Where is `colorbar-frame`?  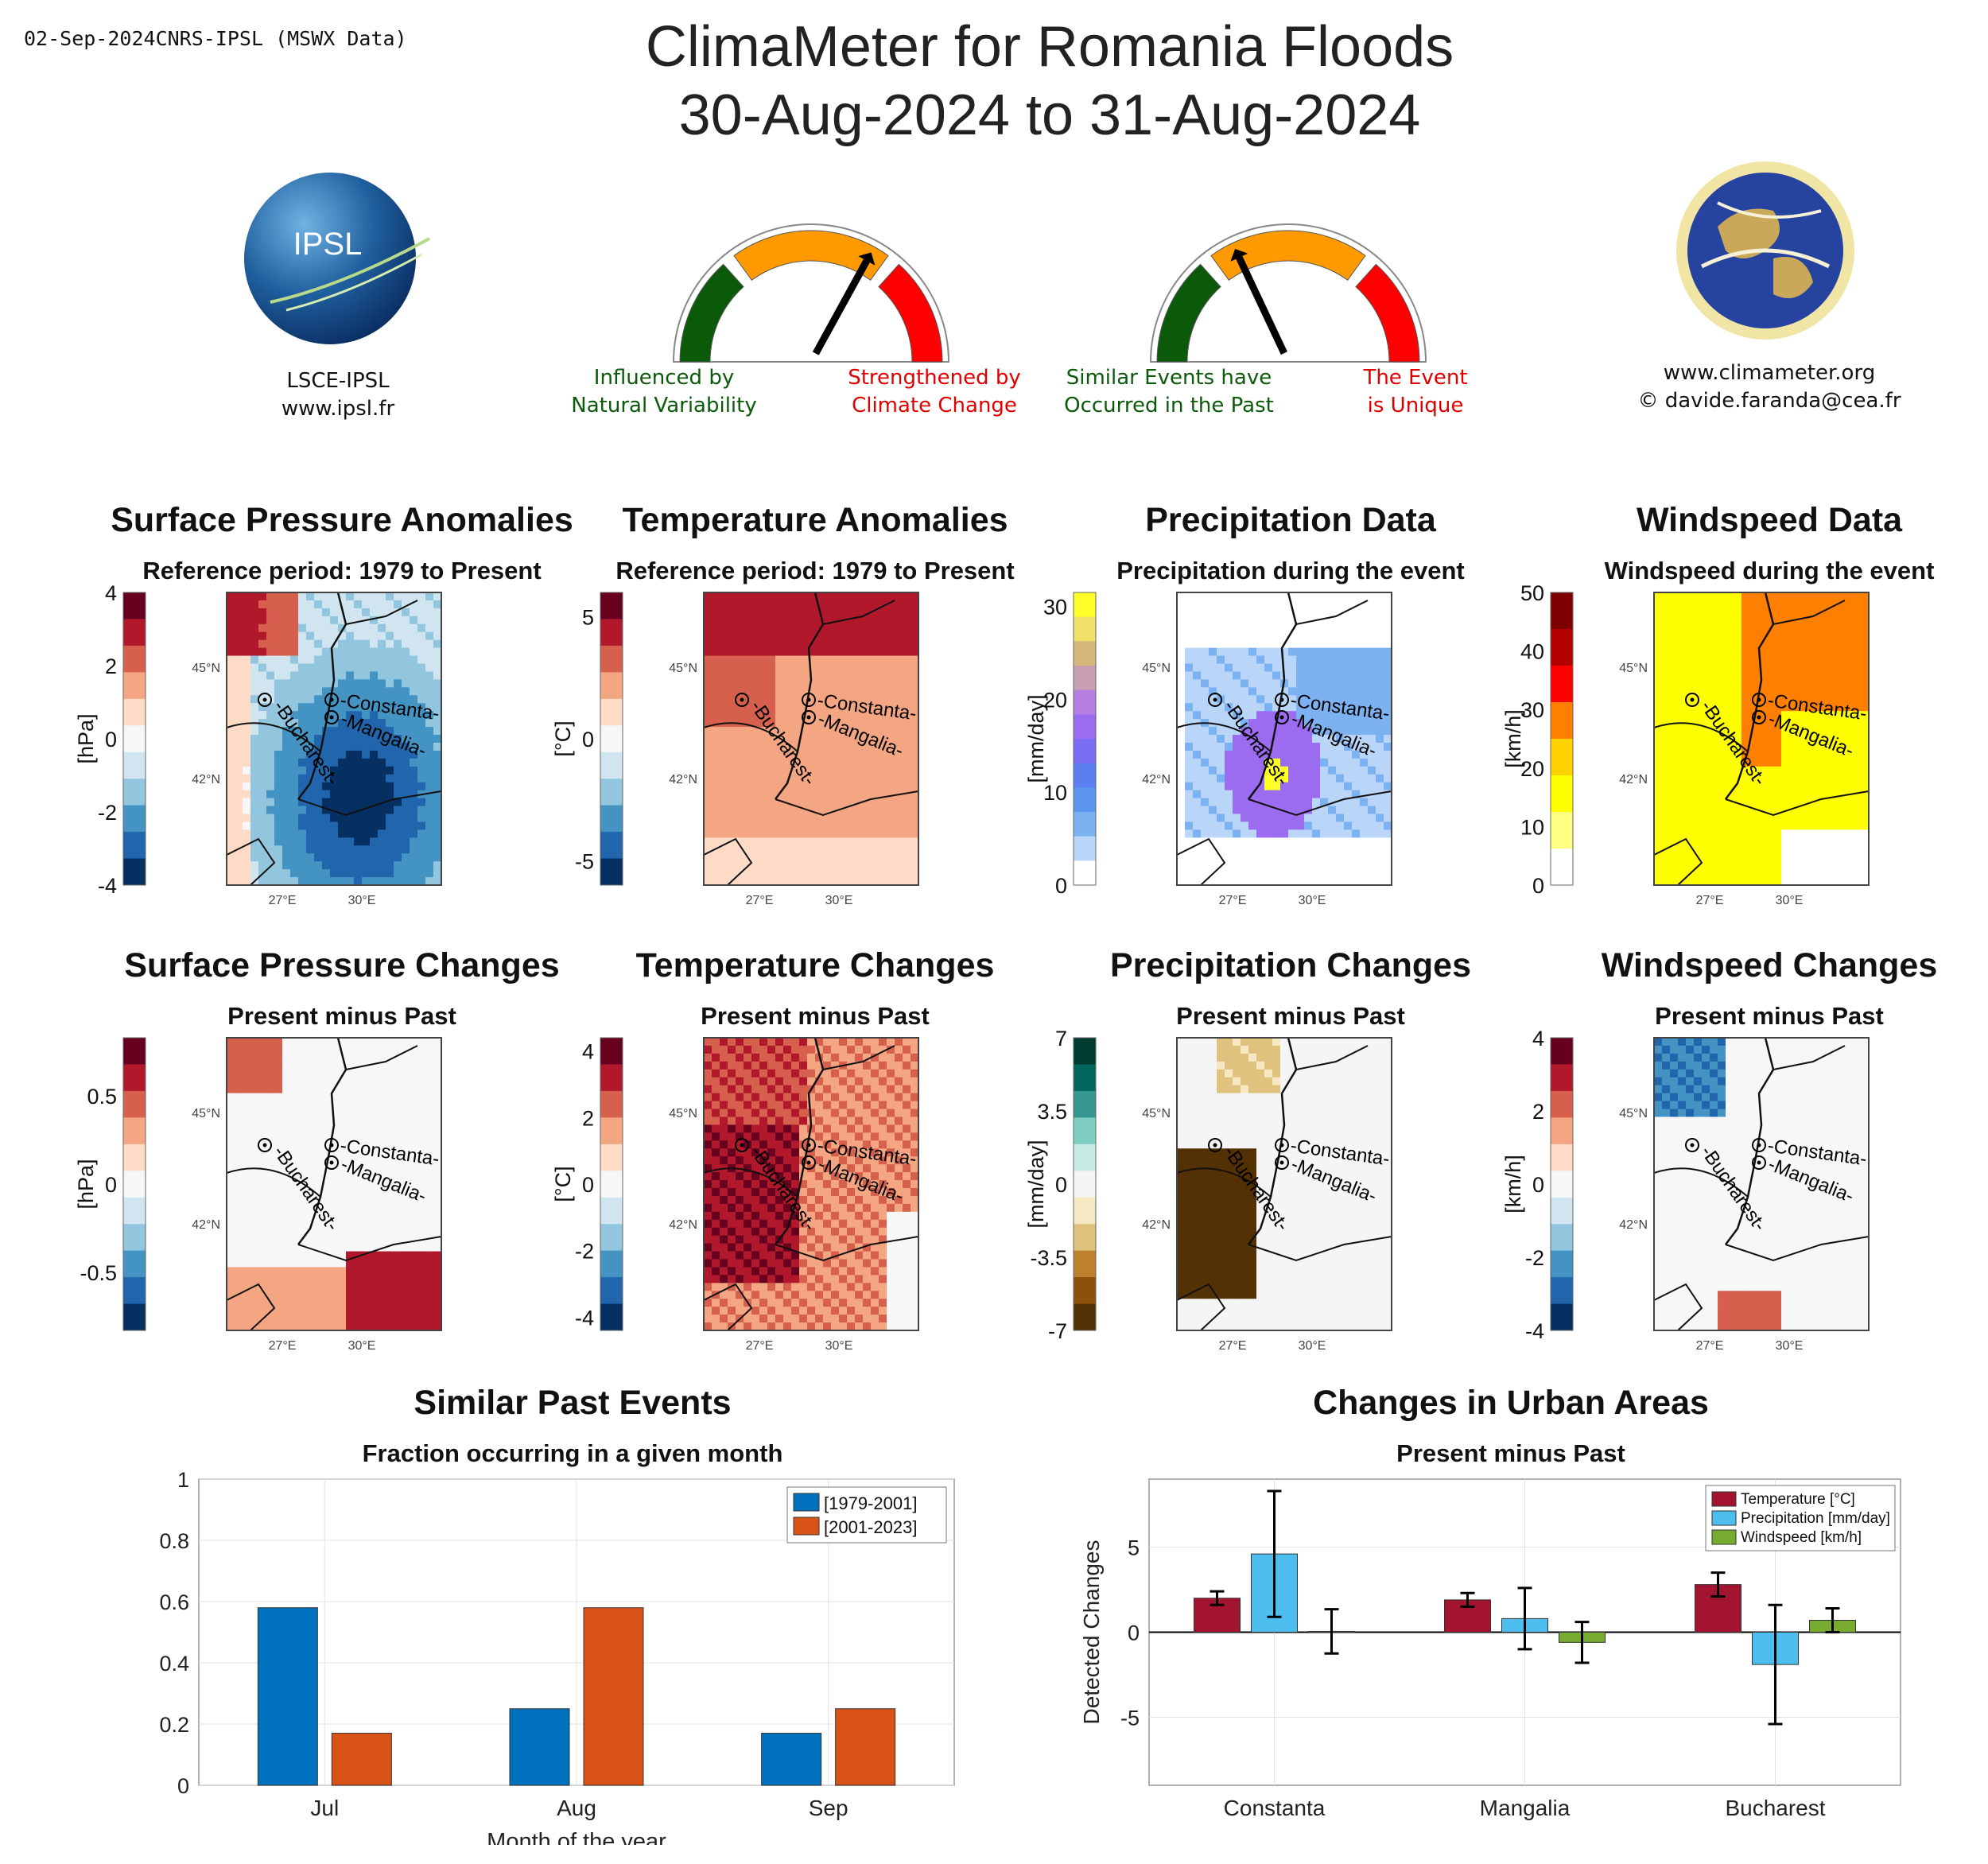
colorbar-frame is located at coordinates (611, 739).